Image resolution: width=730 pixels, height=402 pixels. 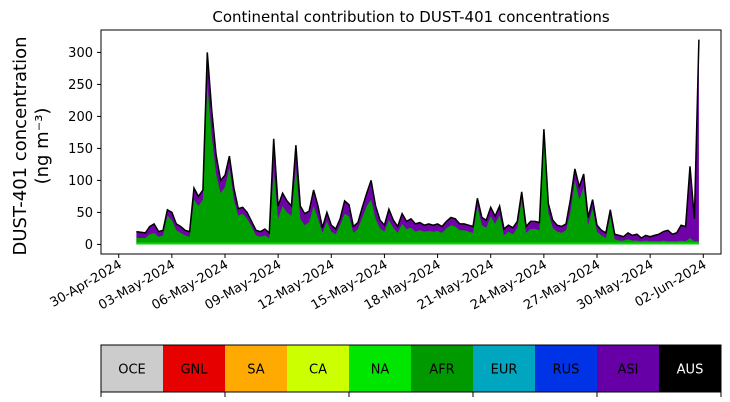 I want to click on legend-label-gnl: GNL, so click(x=194, y=370).